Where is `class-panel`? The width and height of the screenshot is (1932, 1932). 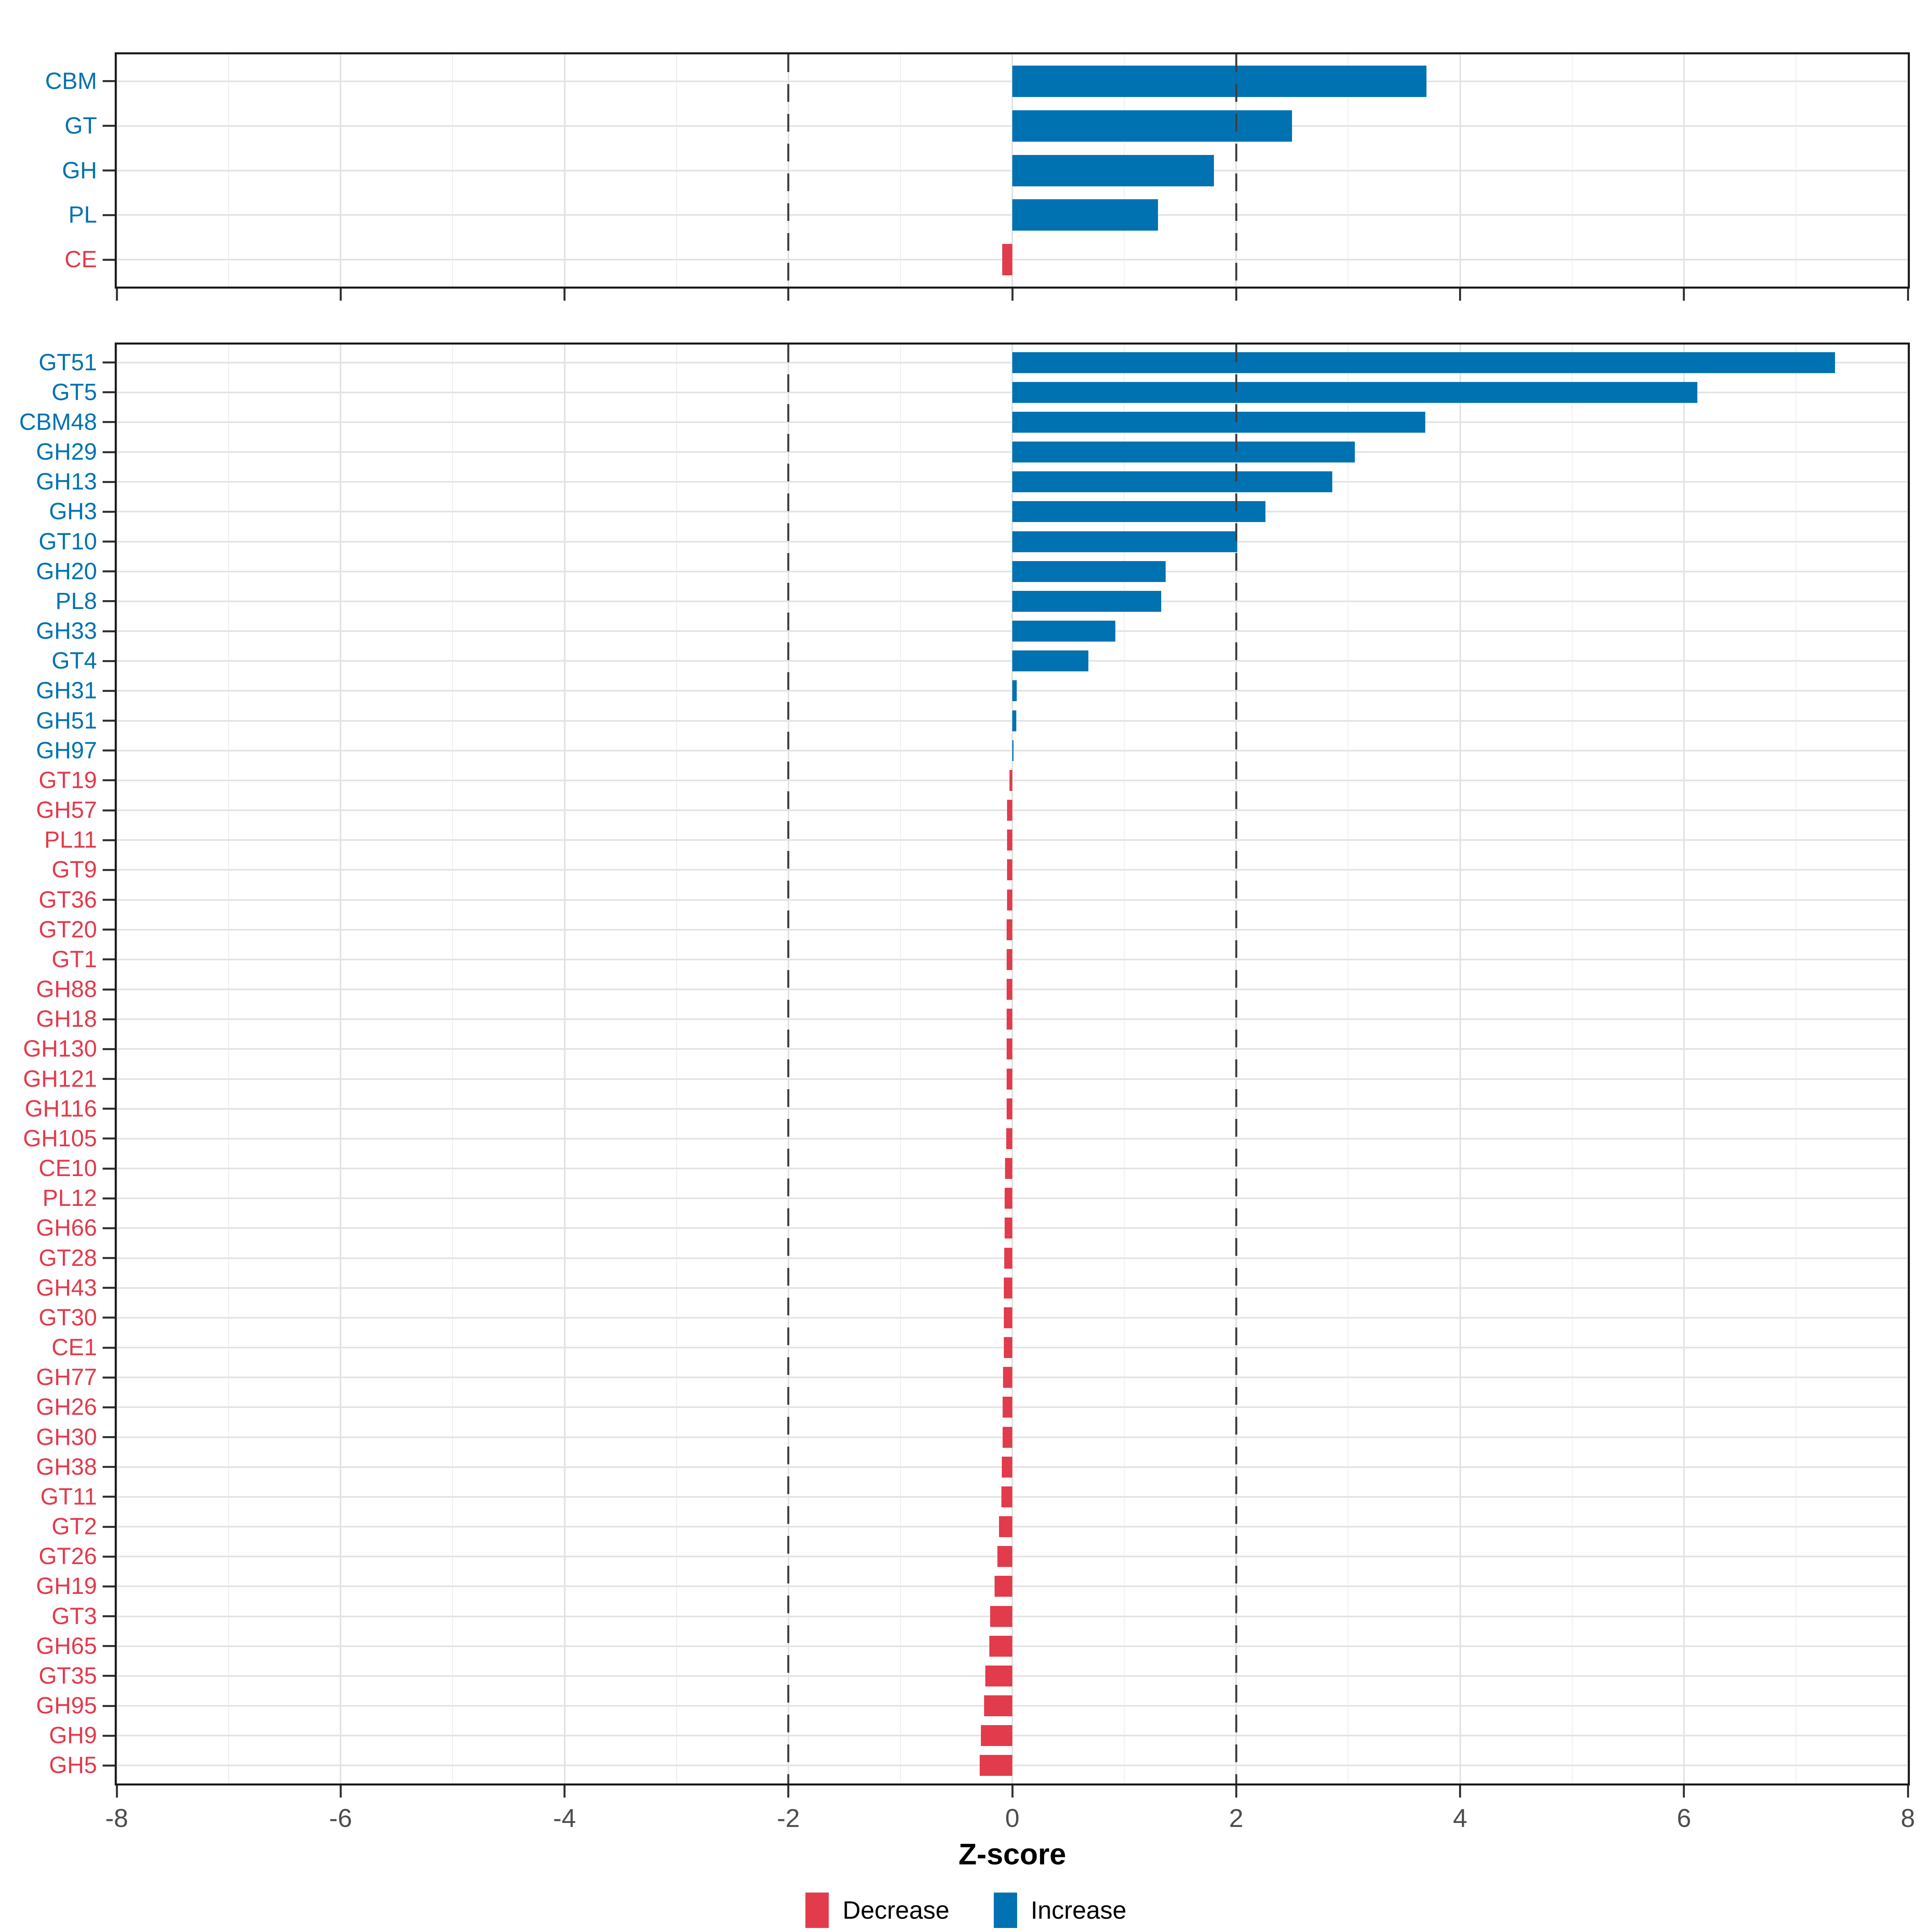 class-panel is located at coordinates (1012, 170).